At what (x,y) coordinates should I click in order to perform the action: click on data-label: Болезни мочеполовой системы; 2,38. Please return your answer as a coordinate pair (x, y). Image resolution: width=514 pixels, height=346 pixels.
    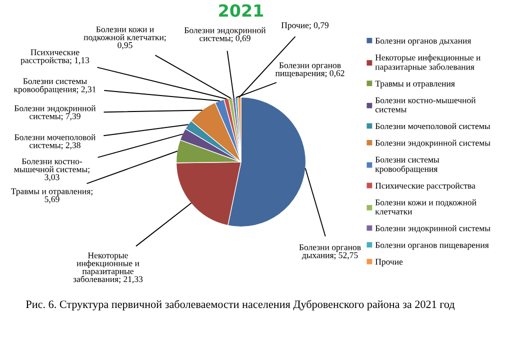
    Looking at the image, I should click on (55, 142).